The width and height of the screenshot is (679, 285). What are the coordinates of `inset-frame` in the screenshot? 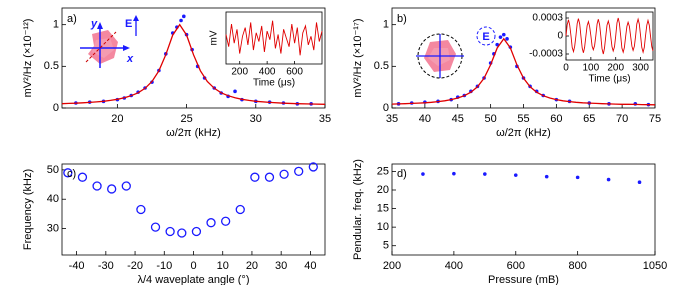 It's located at (274, 38).